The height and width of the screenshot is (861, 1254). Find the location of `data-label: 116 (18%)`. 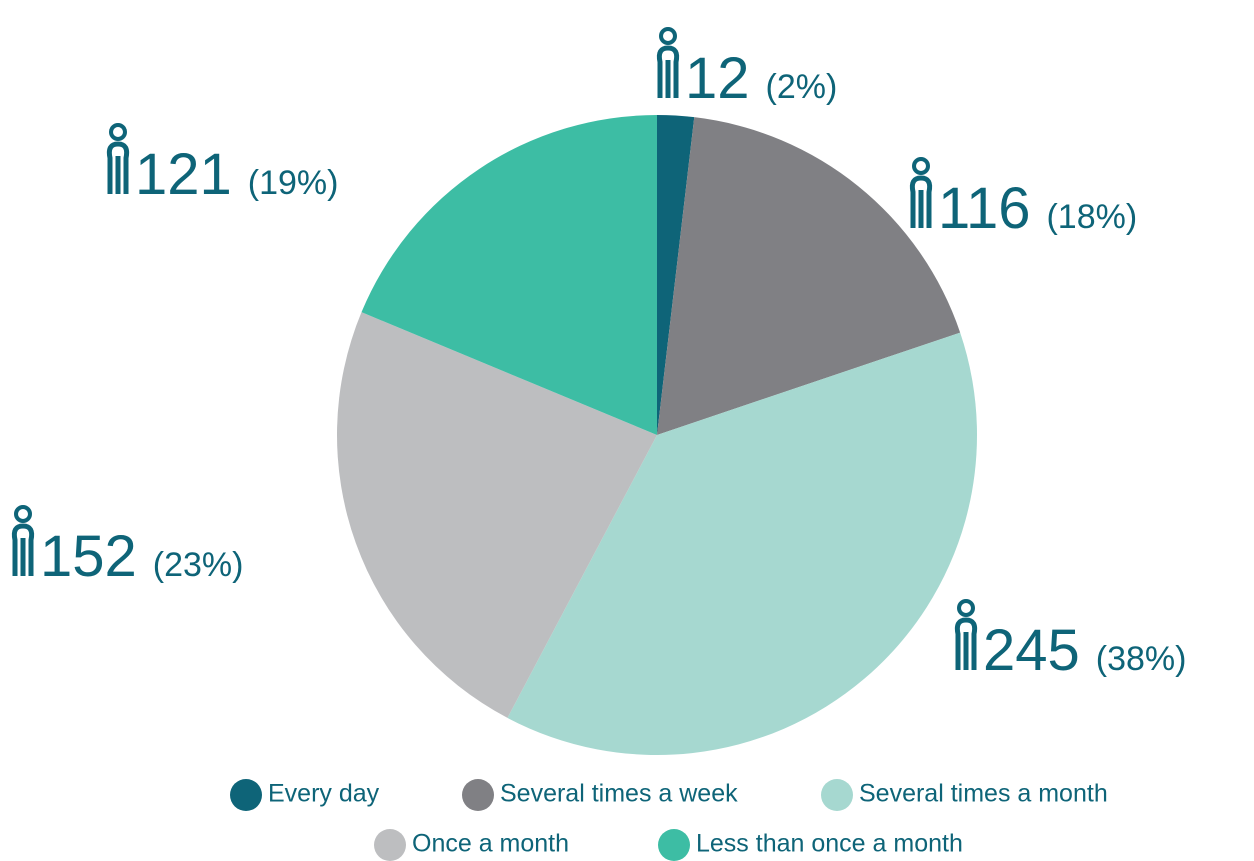

data-label: 116 (18%) is located at coordinates (1023, 199).